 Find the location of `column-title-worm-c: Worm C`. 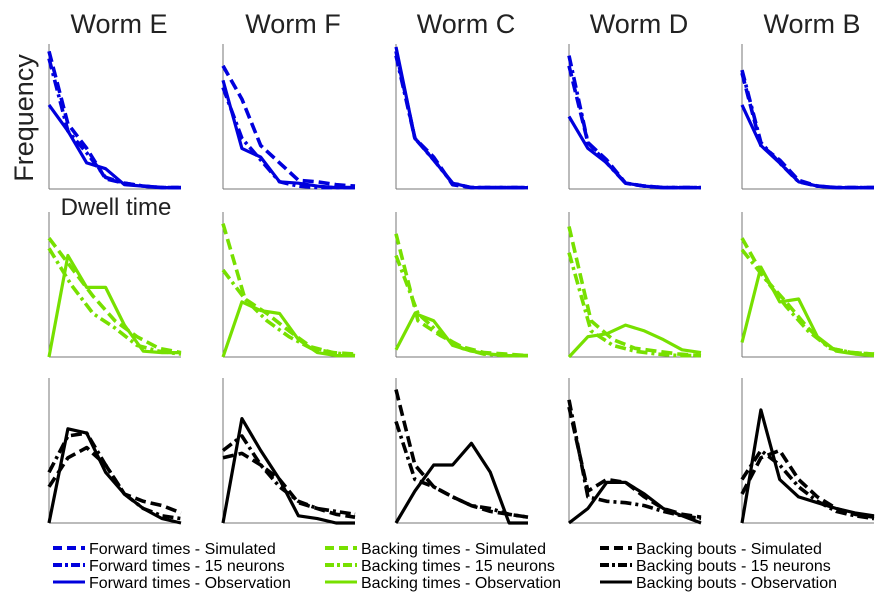

column-title-worm-c: Worm C is located at coordinates (466, 24).